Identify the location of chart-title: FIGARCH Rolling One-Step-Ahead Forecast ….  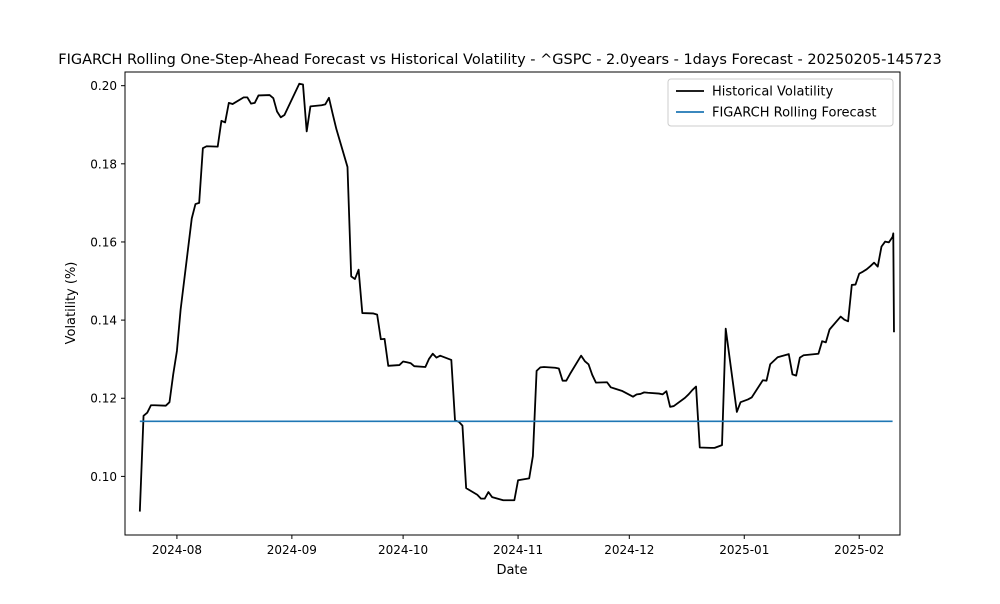
(499, 60).